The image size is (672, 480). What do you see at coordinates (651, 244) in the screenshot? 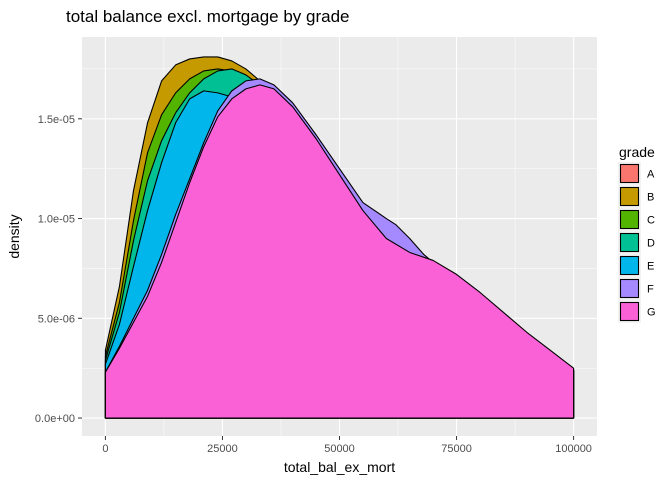
I see `legend-label: D` at bounding box center [651, 244].